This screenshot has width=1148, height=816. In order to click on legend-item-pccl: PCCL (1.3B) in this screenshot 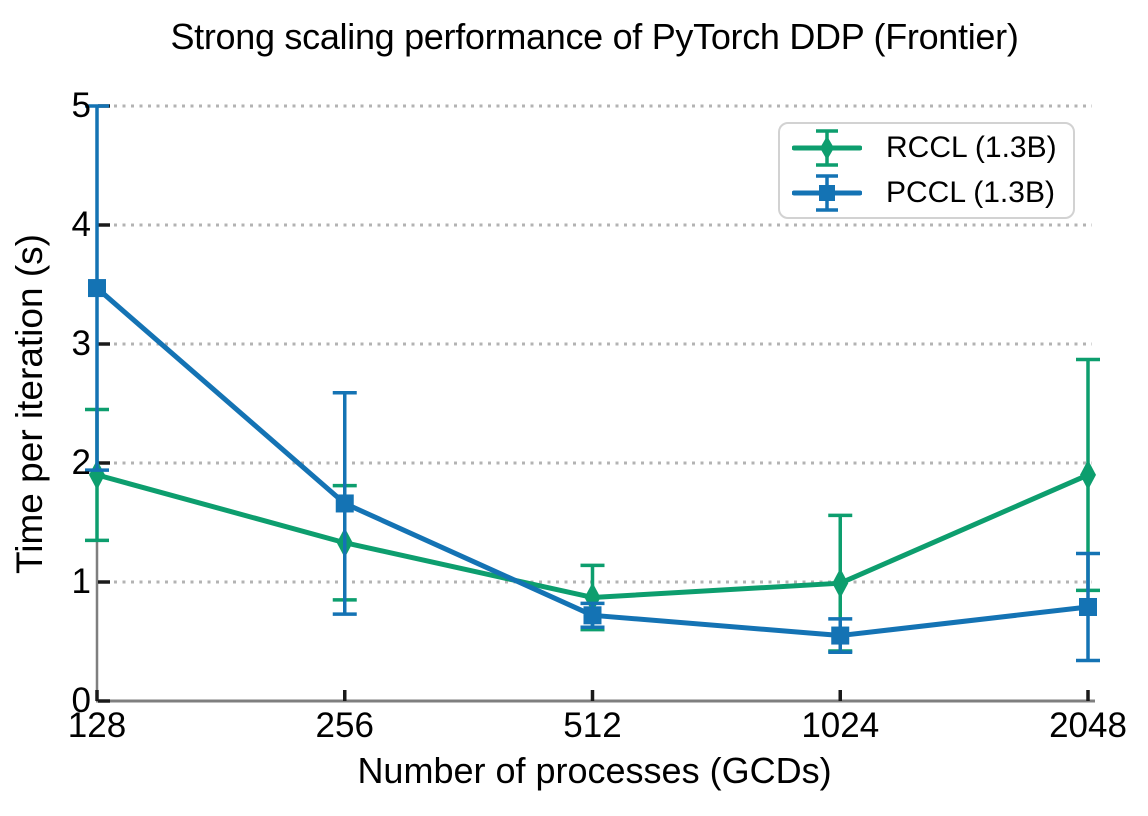, I will do `click(932, 193)`.